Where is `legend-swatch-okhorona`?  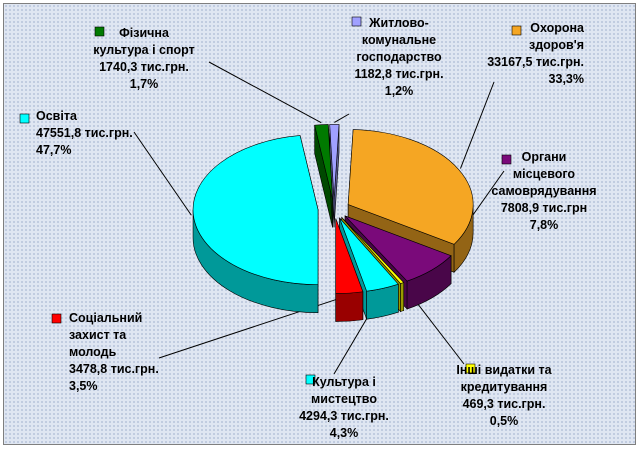
legend-swatch-okhorona is located at coordinates (516, 30).